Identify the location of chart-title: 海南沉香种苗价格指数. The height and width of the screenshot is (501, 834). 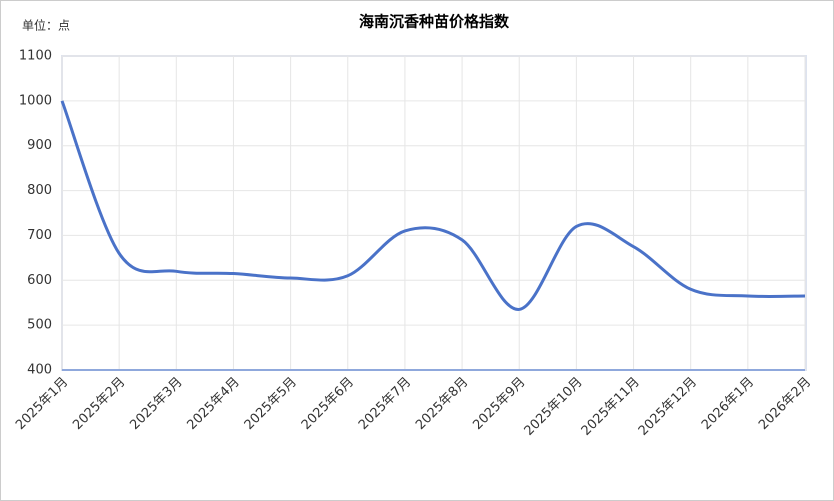
(434, 22).